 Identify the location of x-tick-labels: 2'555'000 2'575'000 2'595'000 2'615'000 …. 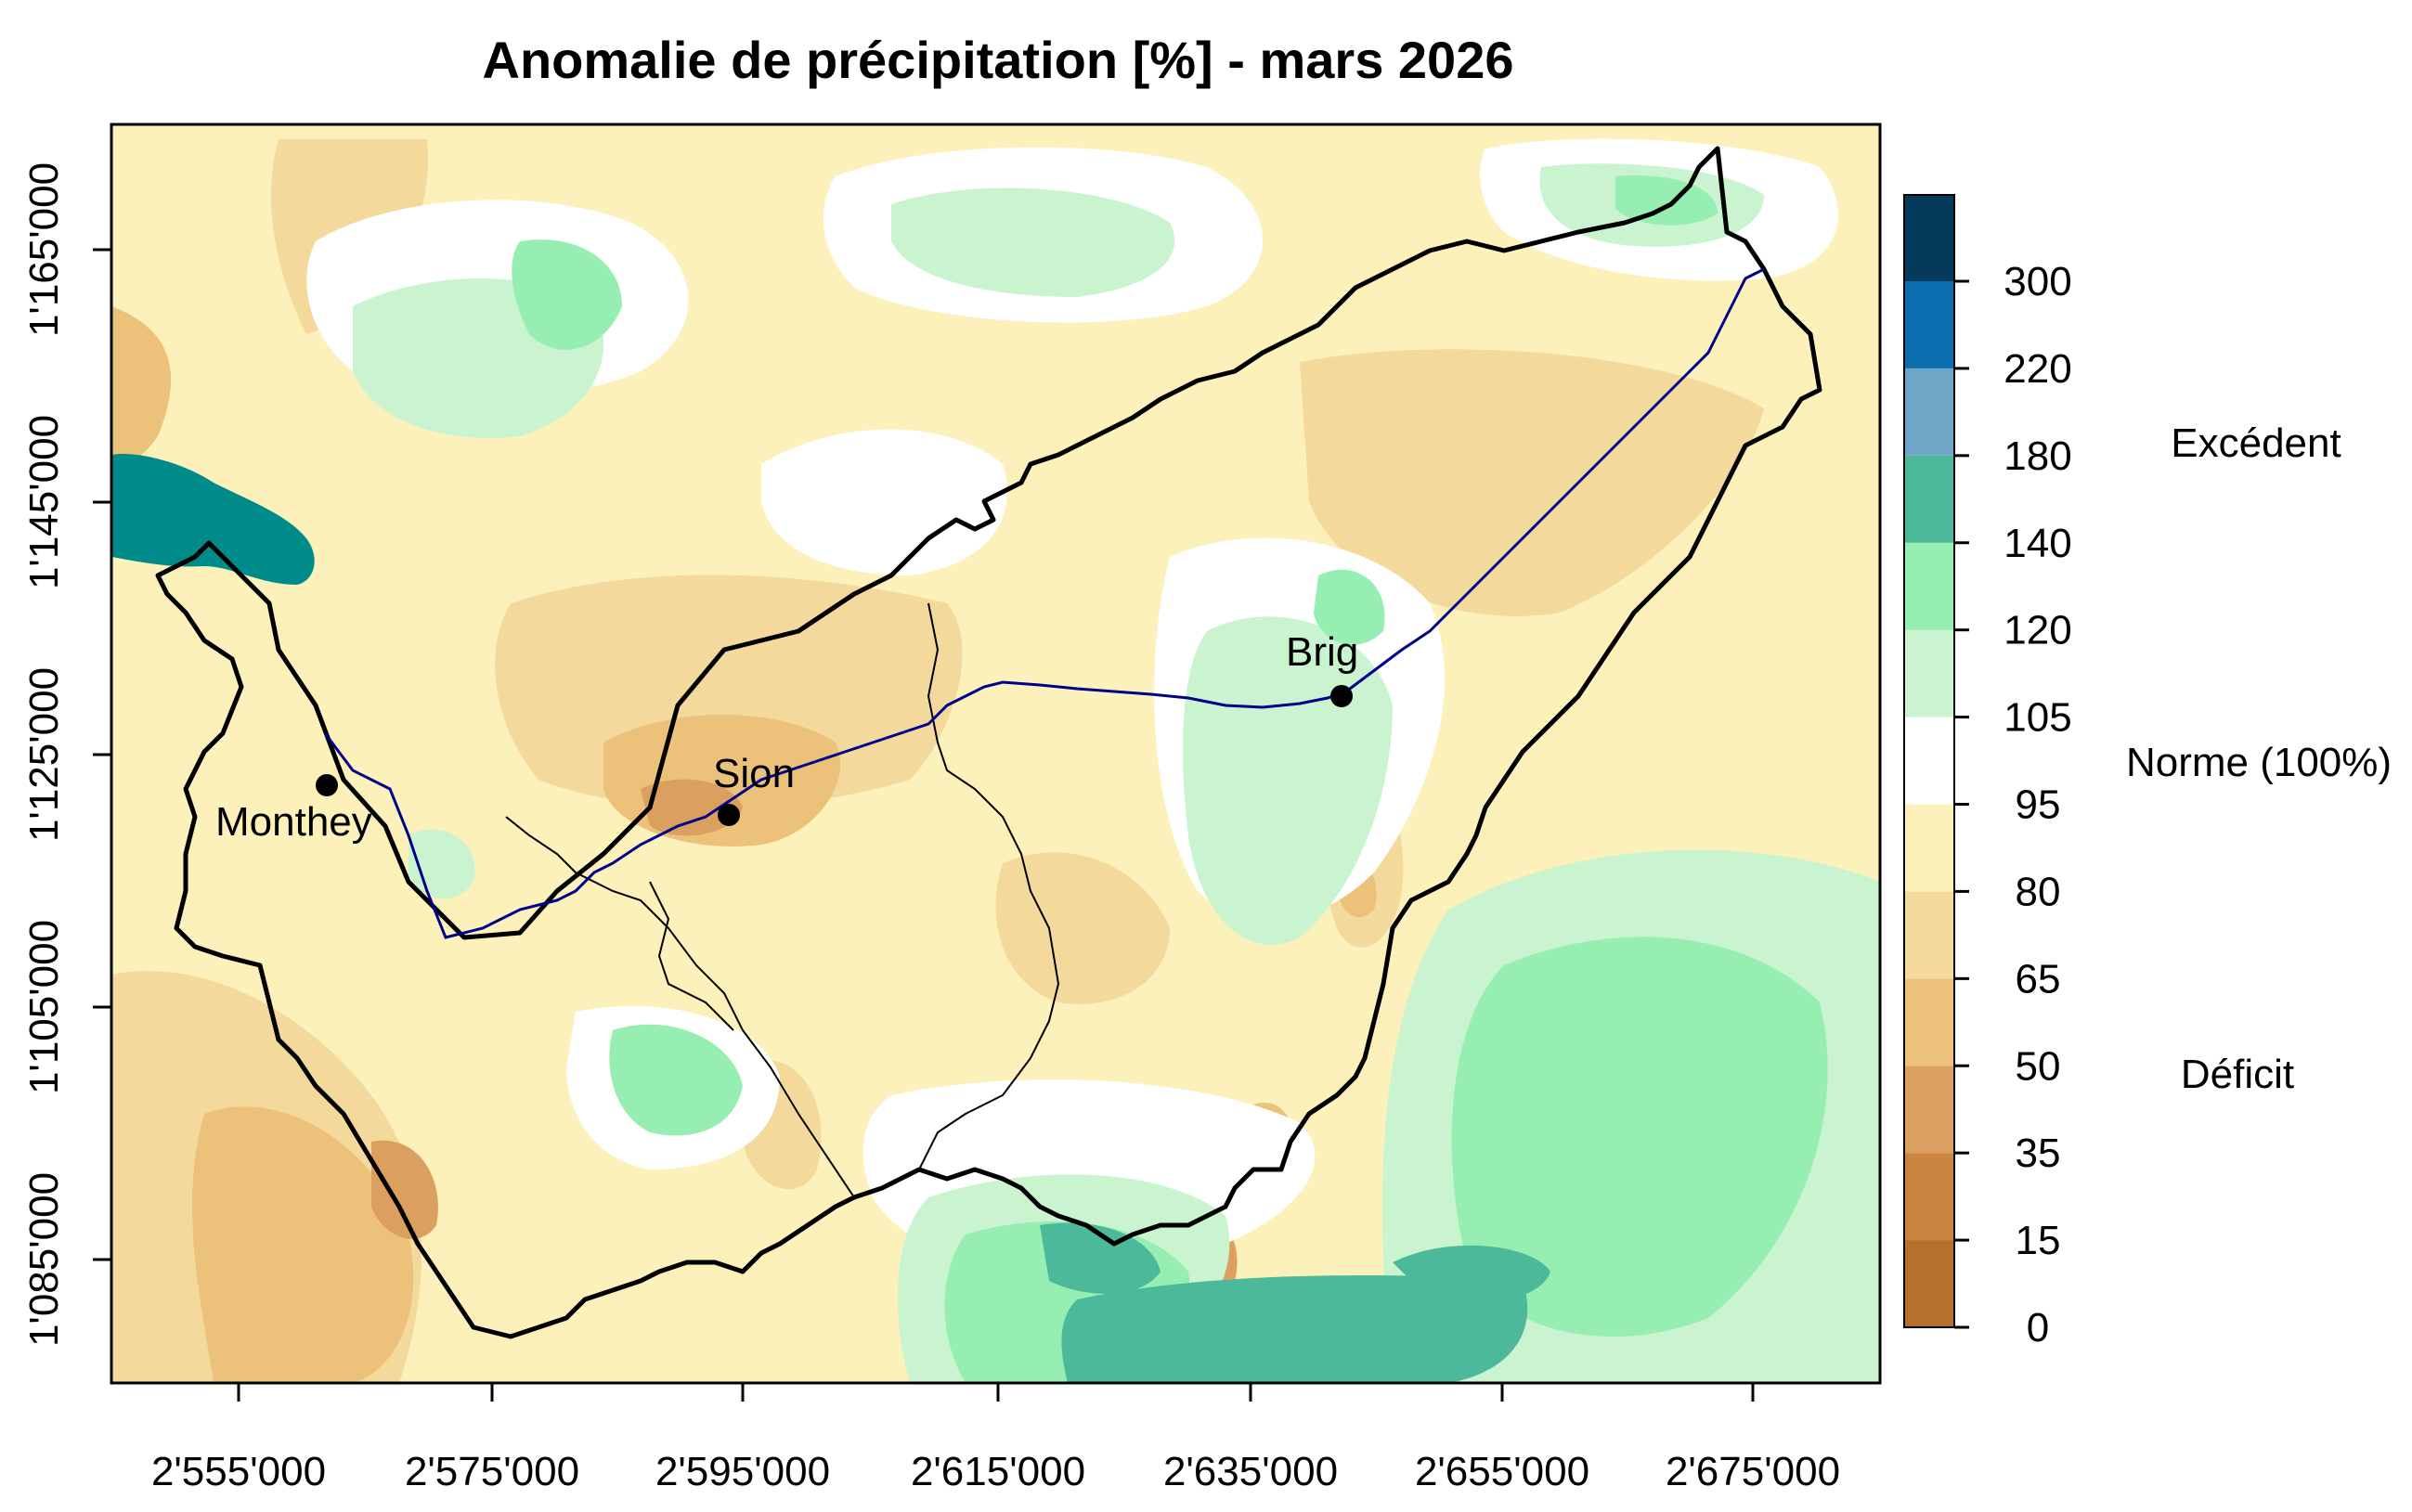
(995, 1471).